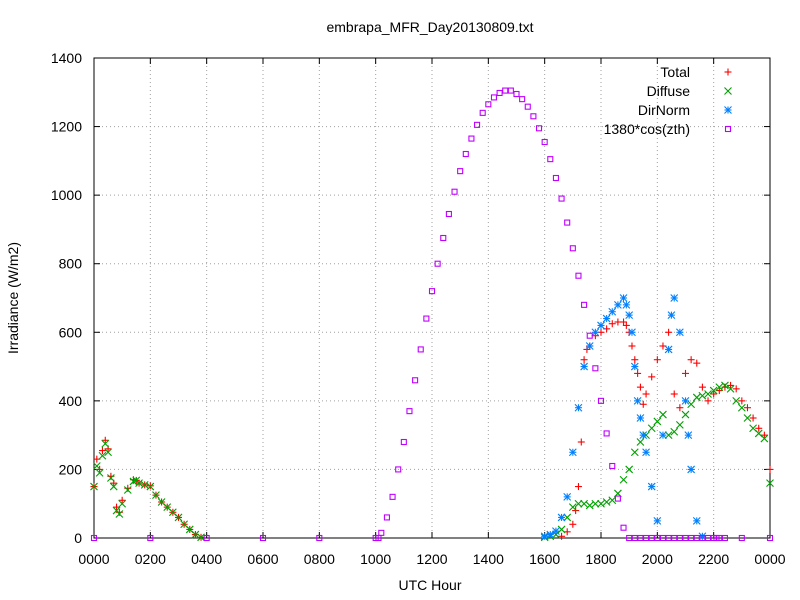 The width and height of the screenshot is (800, 600). What do you see at coordinates (71, 401) in the screenshot?
I see `y-tick-label: 400` at bounding box center [71, 401].